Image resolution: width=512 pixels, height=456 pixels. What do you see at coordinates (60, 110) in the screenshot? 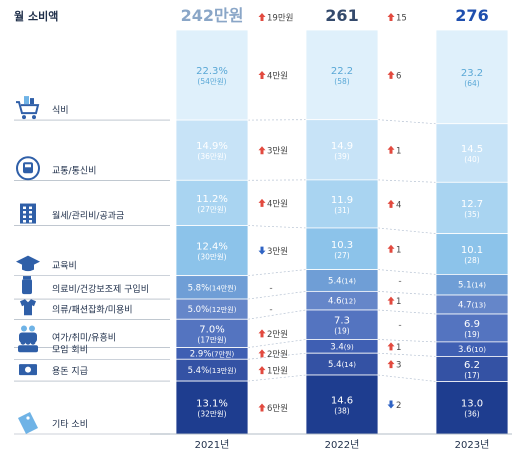
I see `category-label: 식비` at bounding box center [60, 110].